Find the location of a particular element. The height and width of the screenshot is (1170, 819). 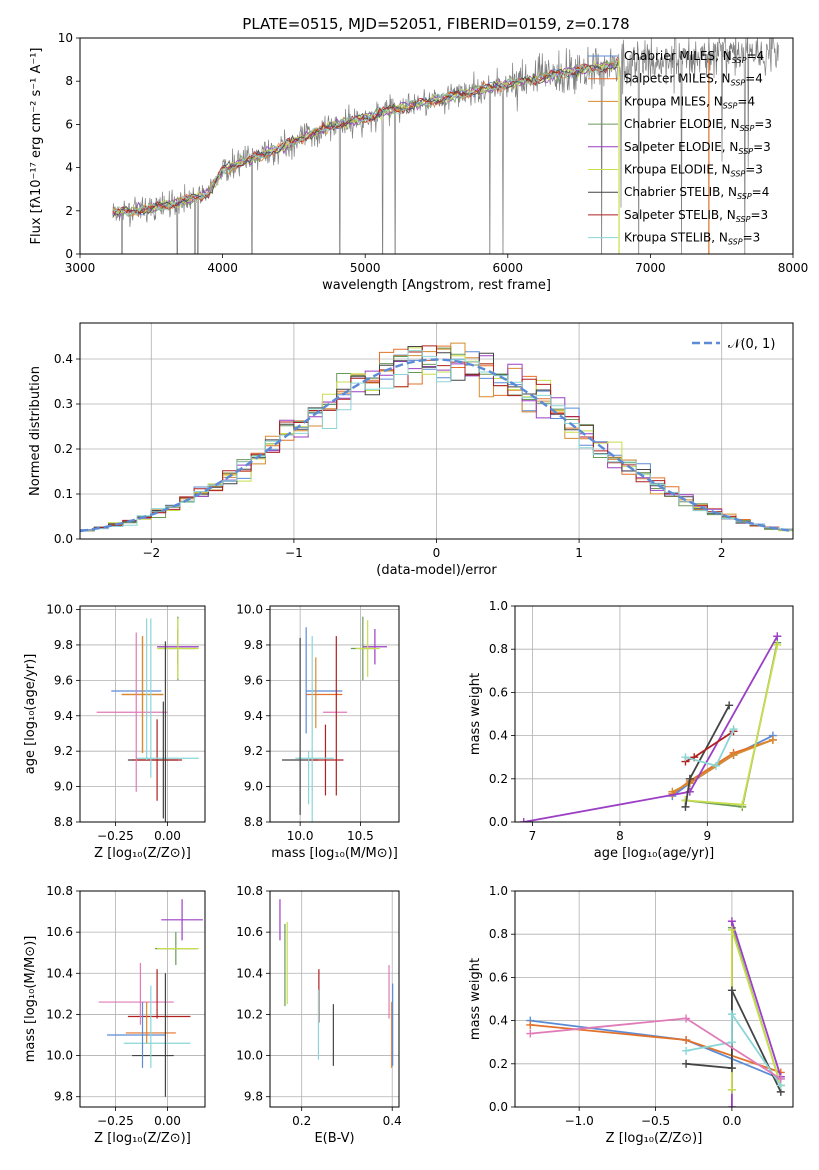

legend-model-name: Chabrier ELODIE is located at coordinates (673, 124).